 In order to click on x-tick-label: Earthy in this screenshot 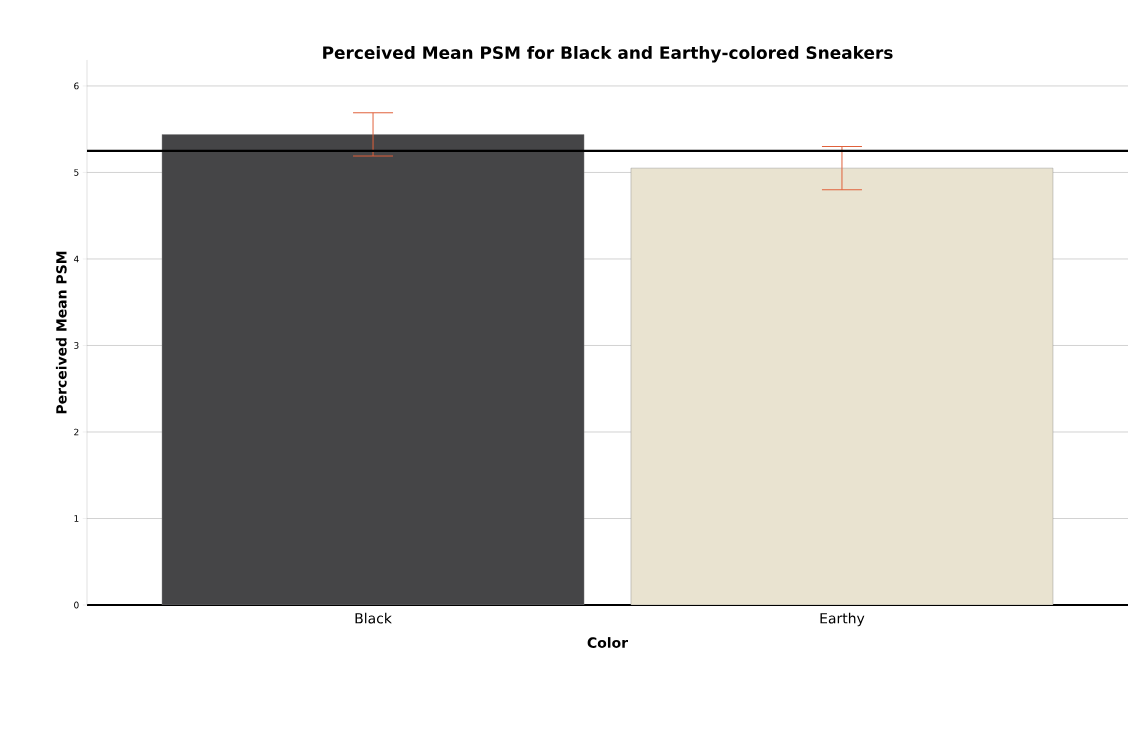, I will do `click(842, 619)`.